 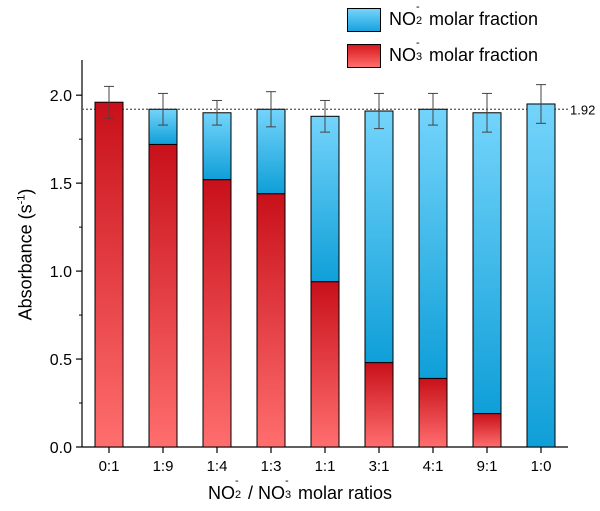 What do you see at coordinates (487, 466) in the screenshot?
I see `x-tick-label: 9:1` at bounding box center [487, 466].